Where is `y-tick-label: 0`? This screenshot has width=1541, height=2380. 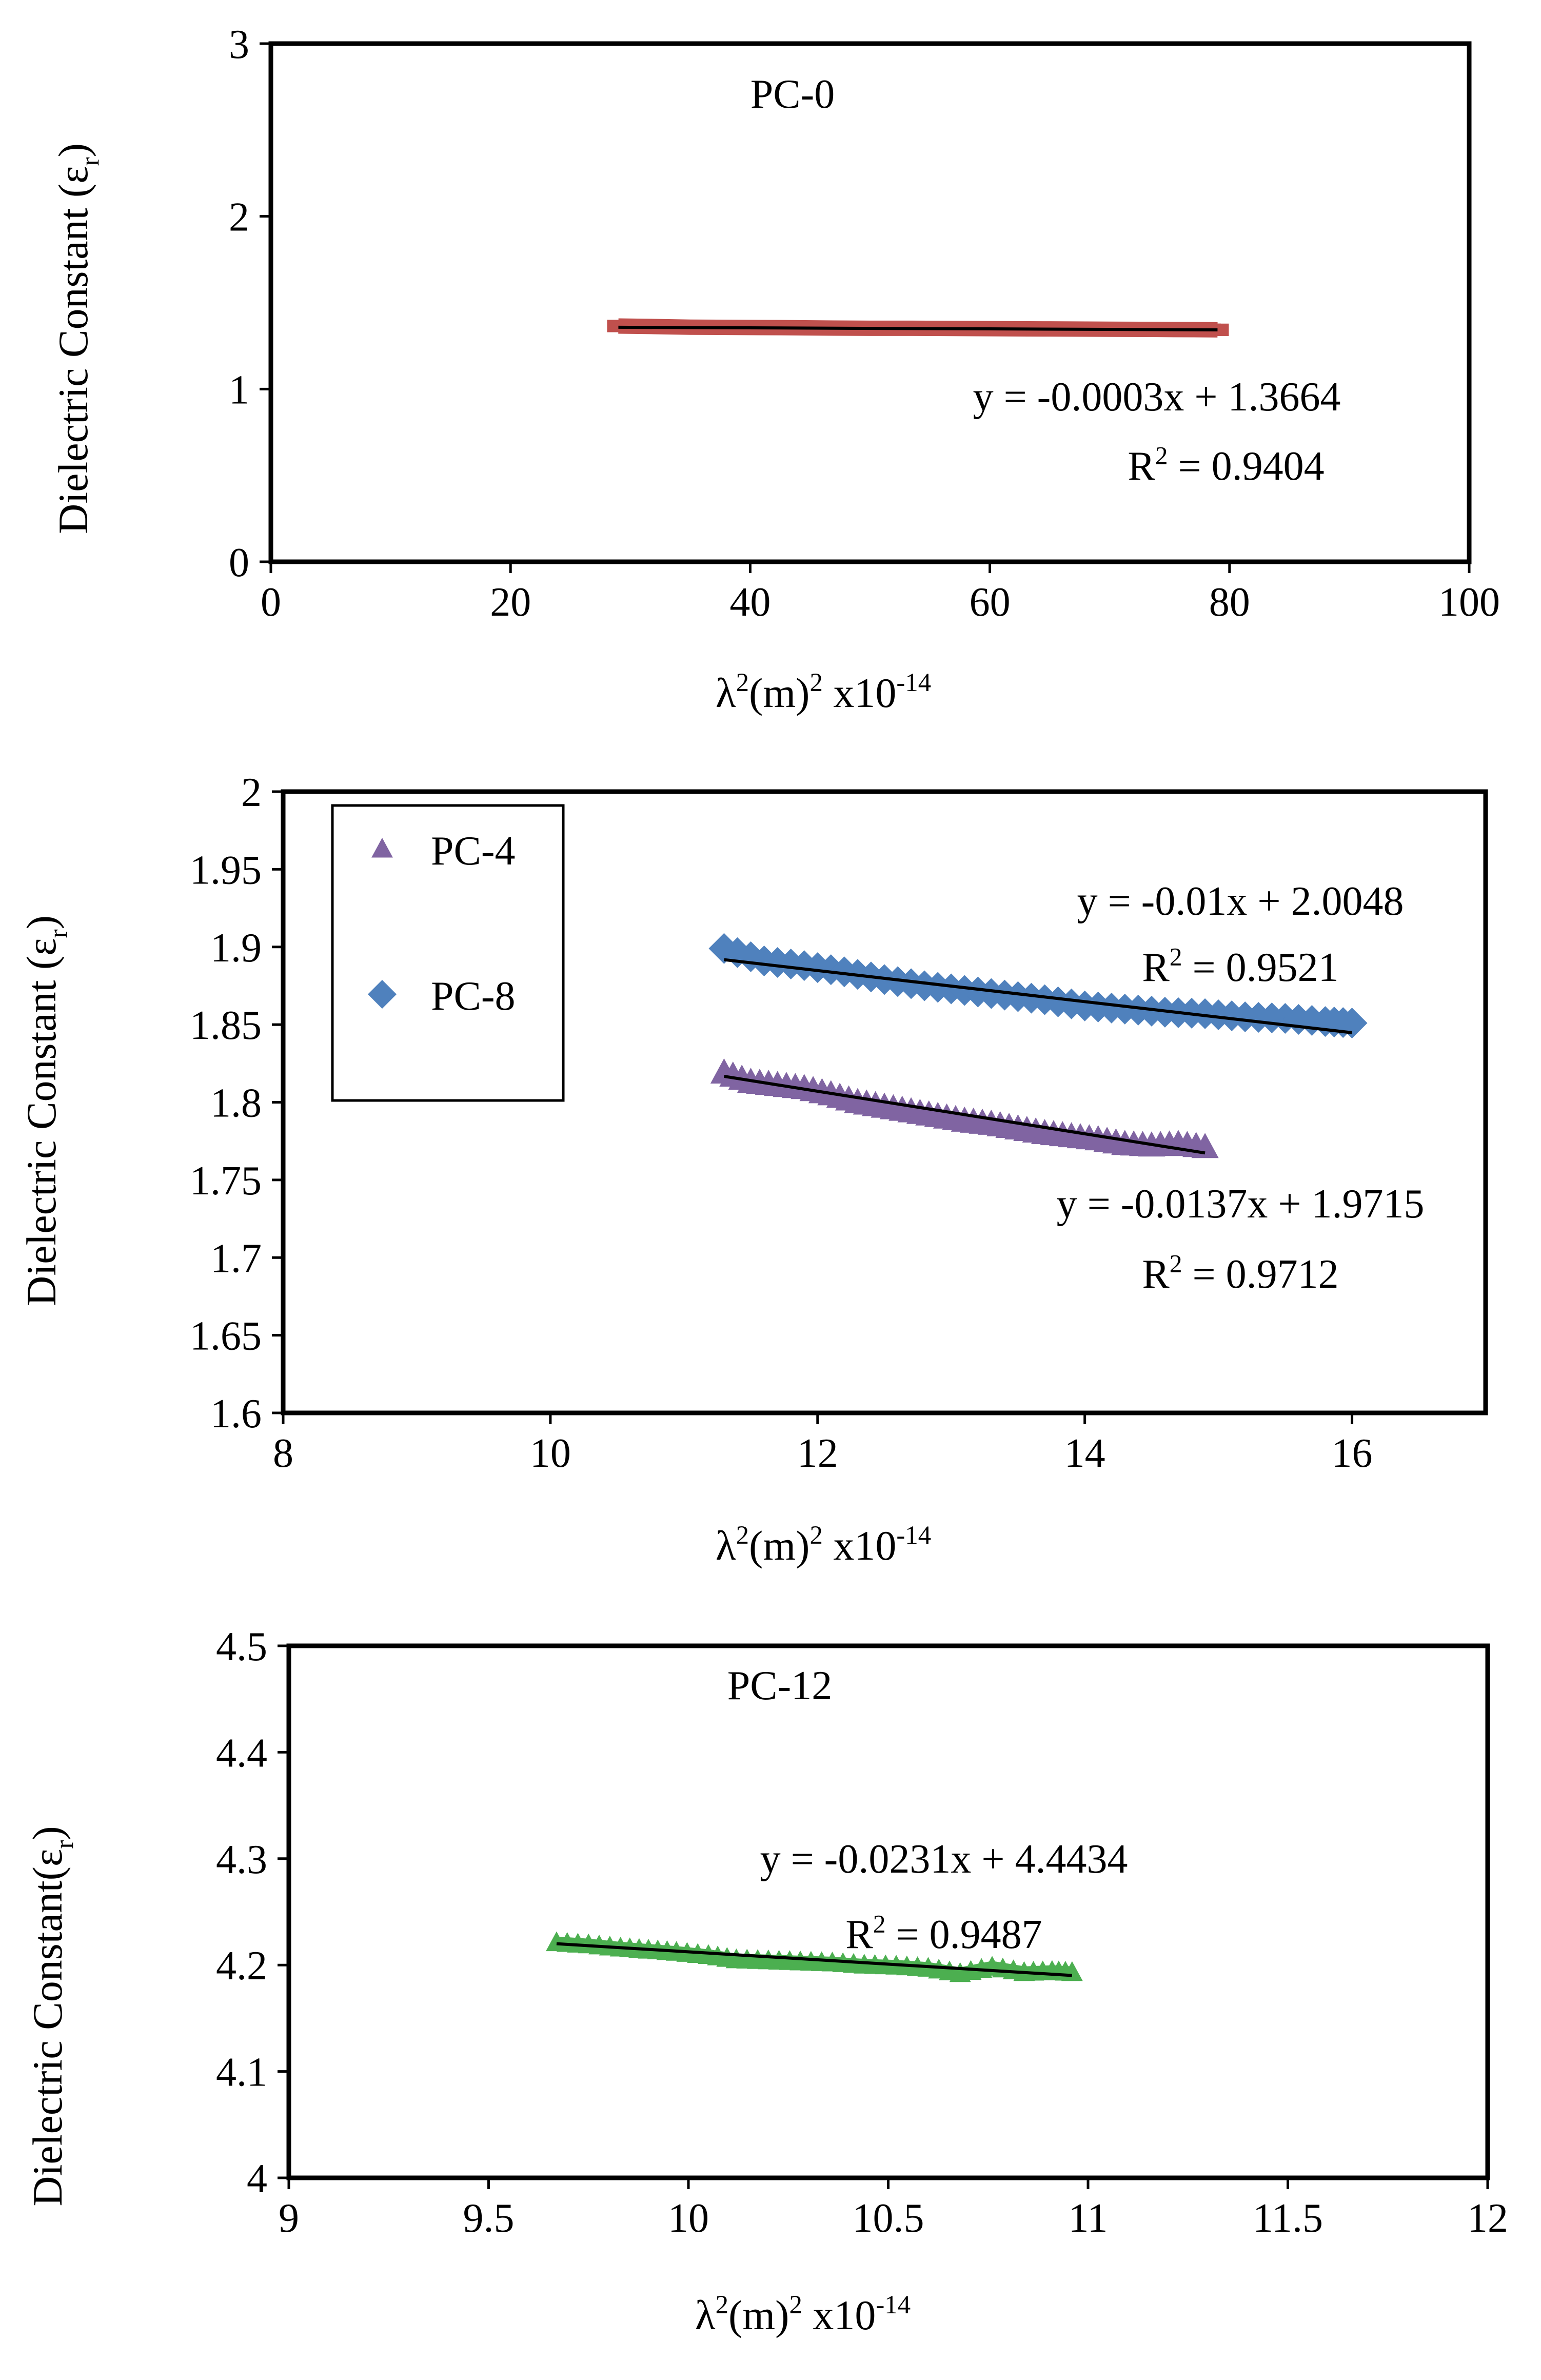 y-tick-label: 0 is located at coordinates (239, 562).